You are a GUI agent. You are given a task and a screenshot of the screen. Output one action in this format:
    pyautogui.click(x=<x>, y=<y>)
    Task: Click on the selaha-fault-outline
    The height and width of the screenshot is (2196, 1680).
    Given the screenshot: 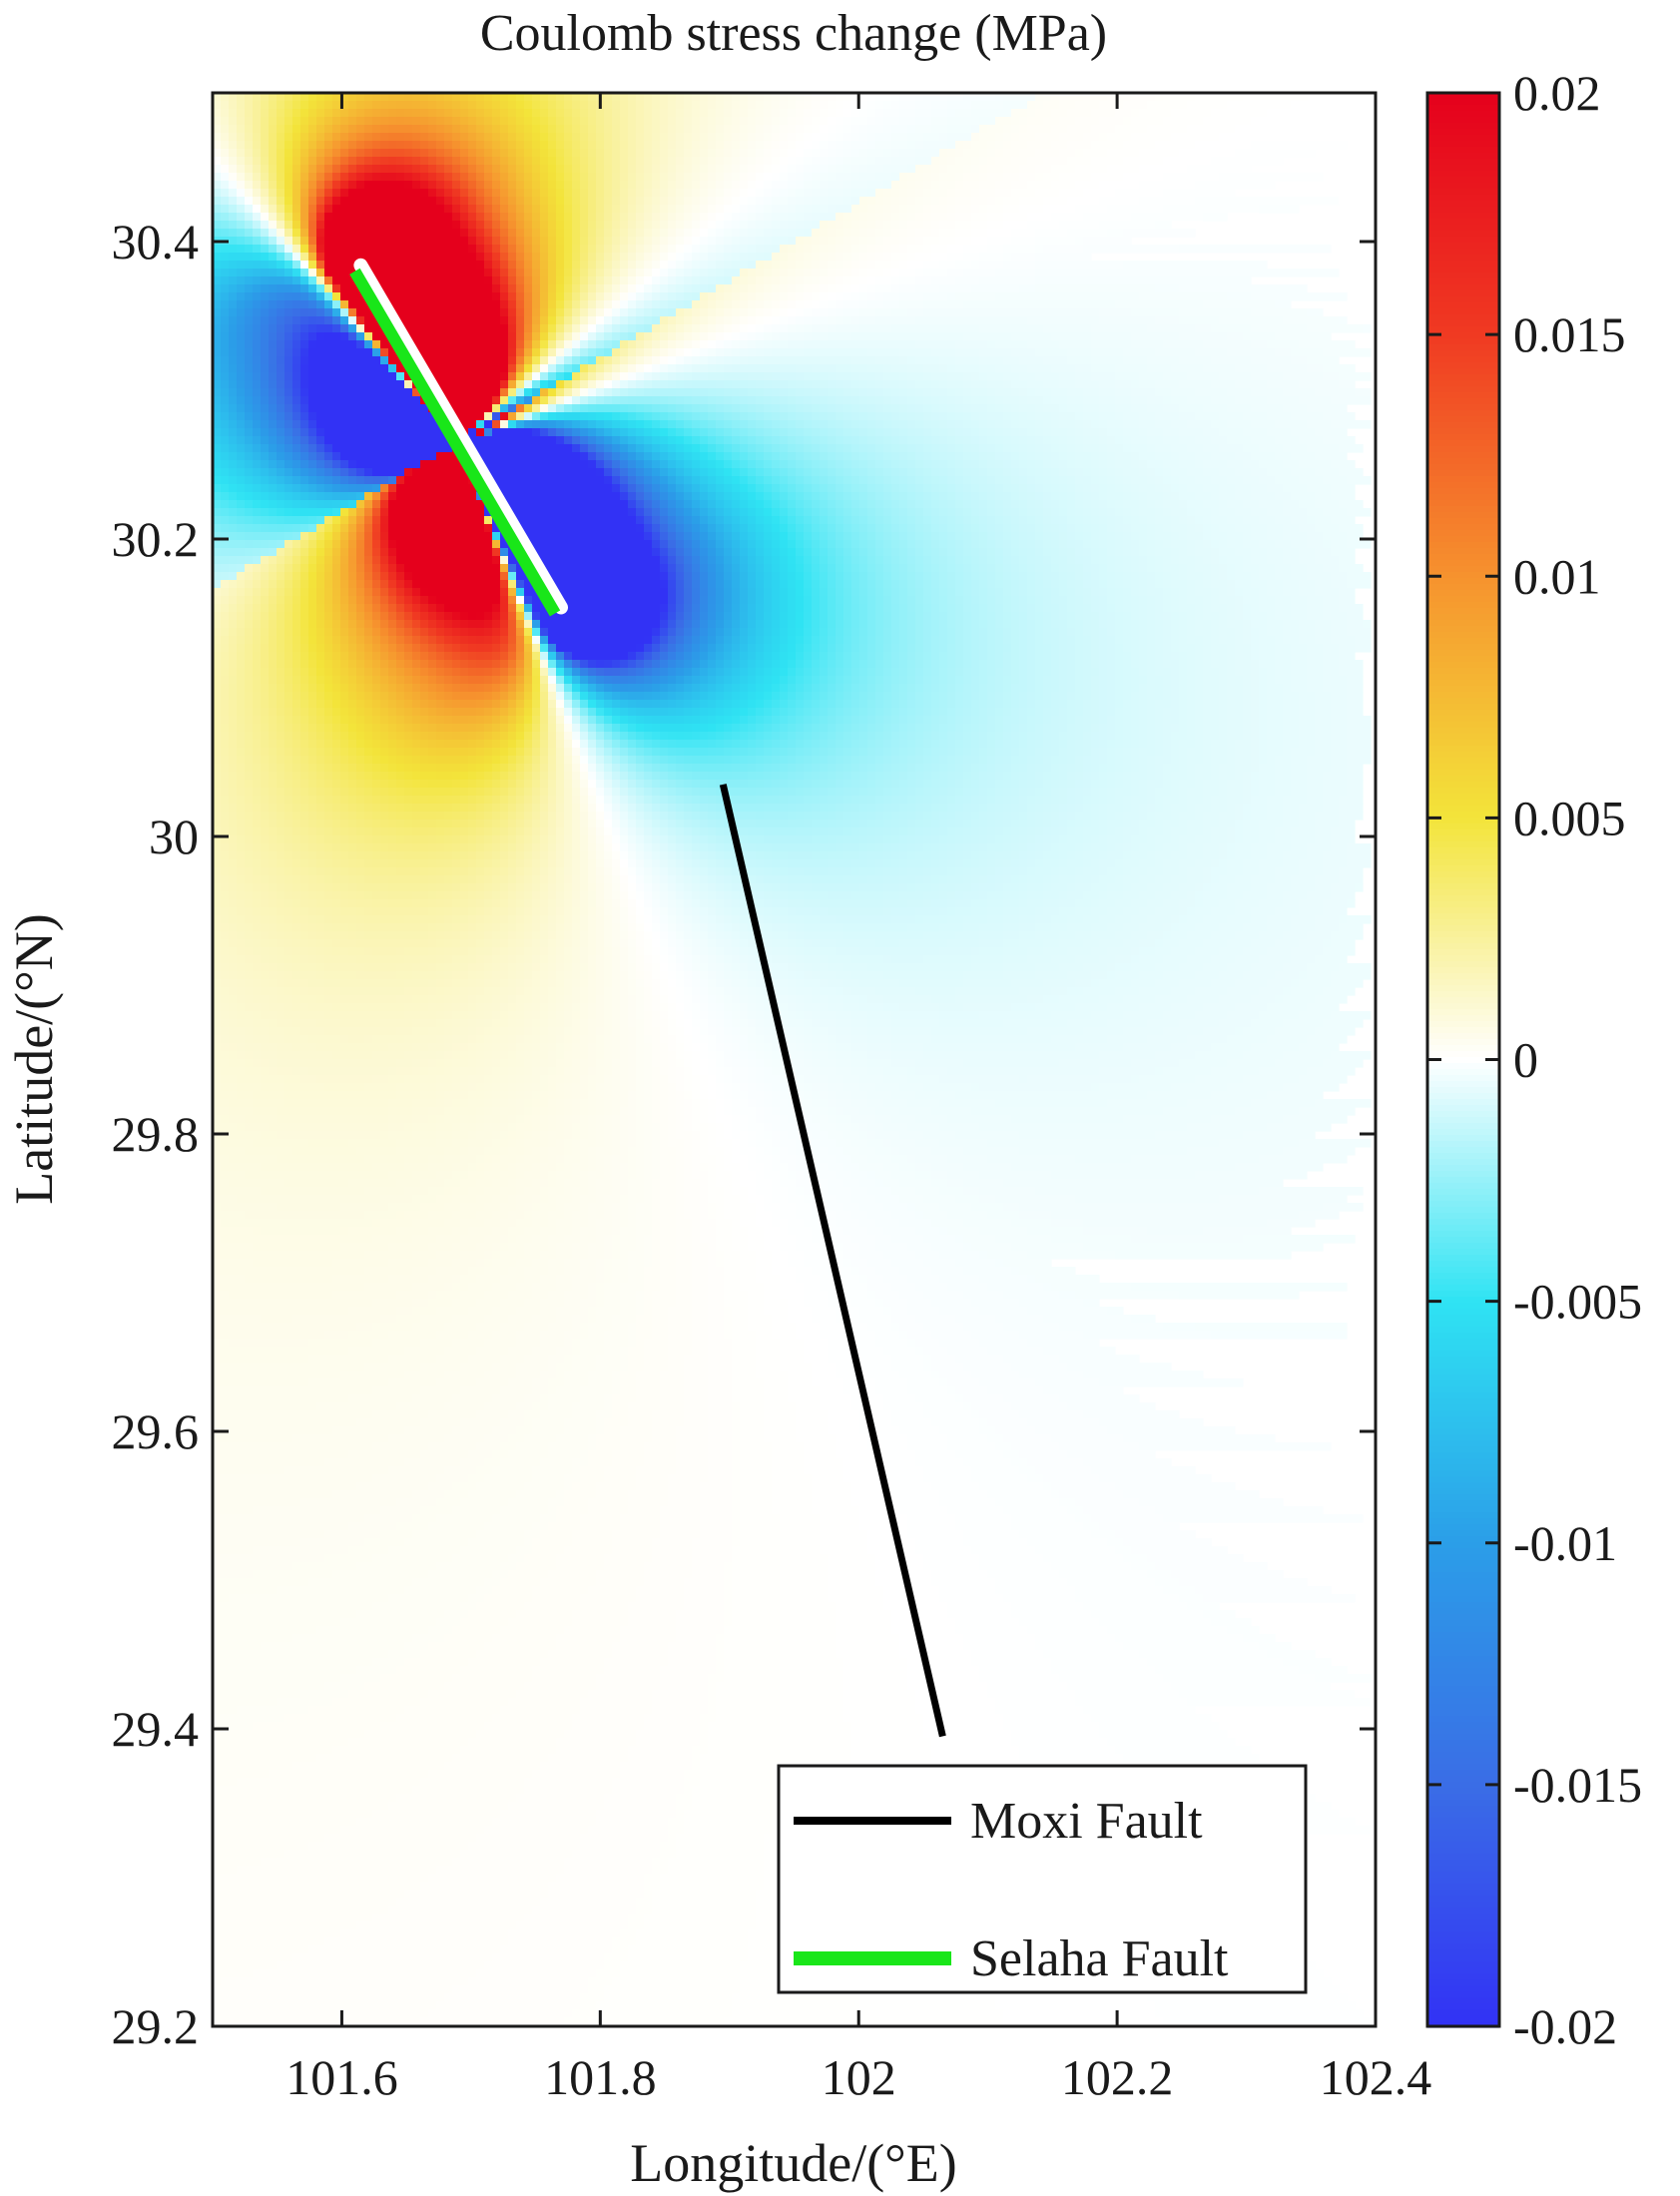 What is the action you would take?
    pyautogui.click(x=461, y=436)
    